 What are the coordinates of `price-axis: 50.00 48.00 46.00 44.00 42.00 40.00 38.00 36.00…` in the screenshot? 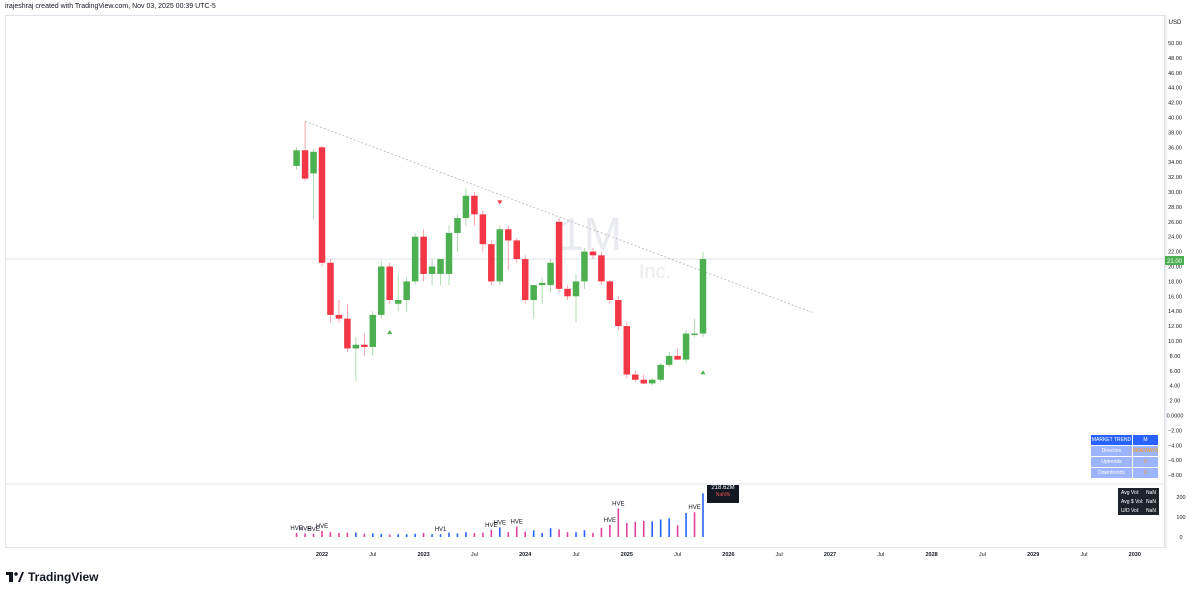 It's located at (1176, 291).